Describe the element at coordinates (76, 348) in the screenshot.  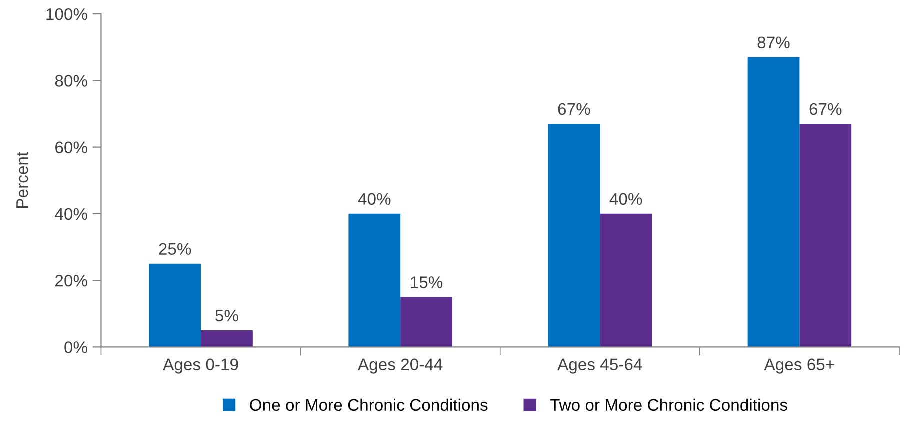
I see `y-tick-label: 0%` at that location.